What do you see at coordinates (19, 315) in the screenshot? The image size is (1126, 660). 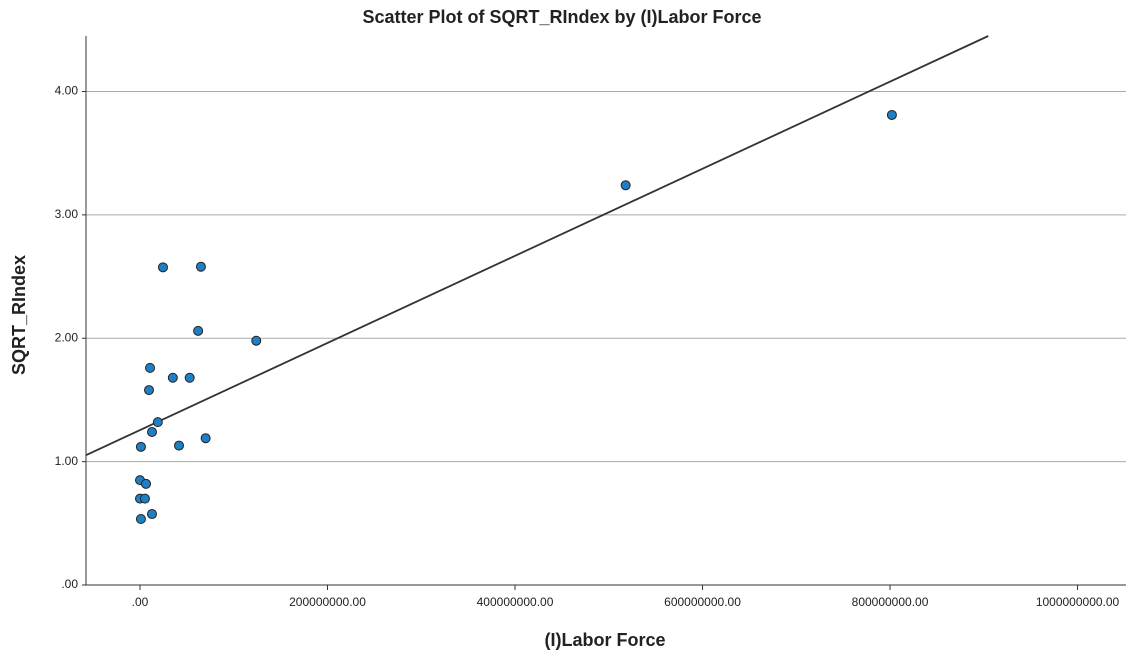 I see `y-axis-title: SQRT_RIndex` at bounding box center [19, 315].